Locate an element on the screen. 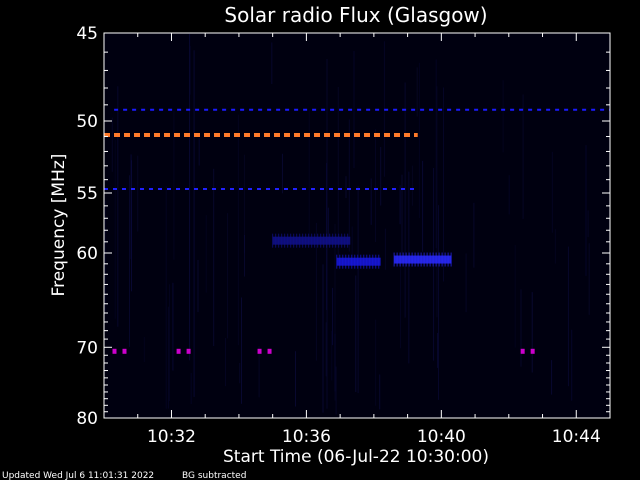 This screenshot has width=640, height=480. chart-title: Solar radio Flux (Glasgow) is located at coordinates (355, 15).